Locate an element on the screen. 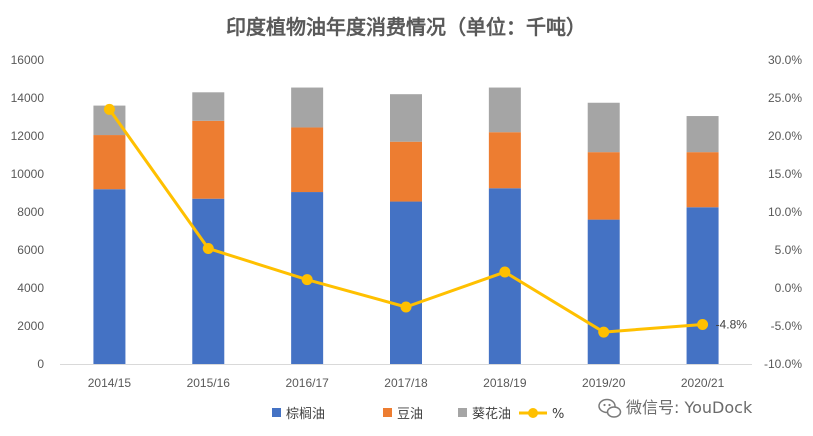 This screenshot has width=813, height=436. y-left-tick-label: 2000 is located at coordinates (30, 326).